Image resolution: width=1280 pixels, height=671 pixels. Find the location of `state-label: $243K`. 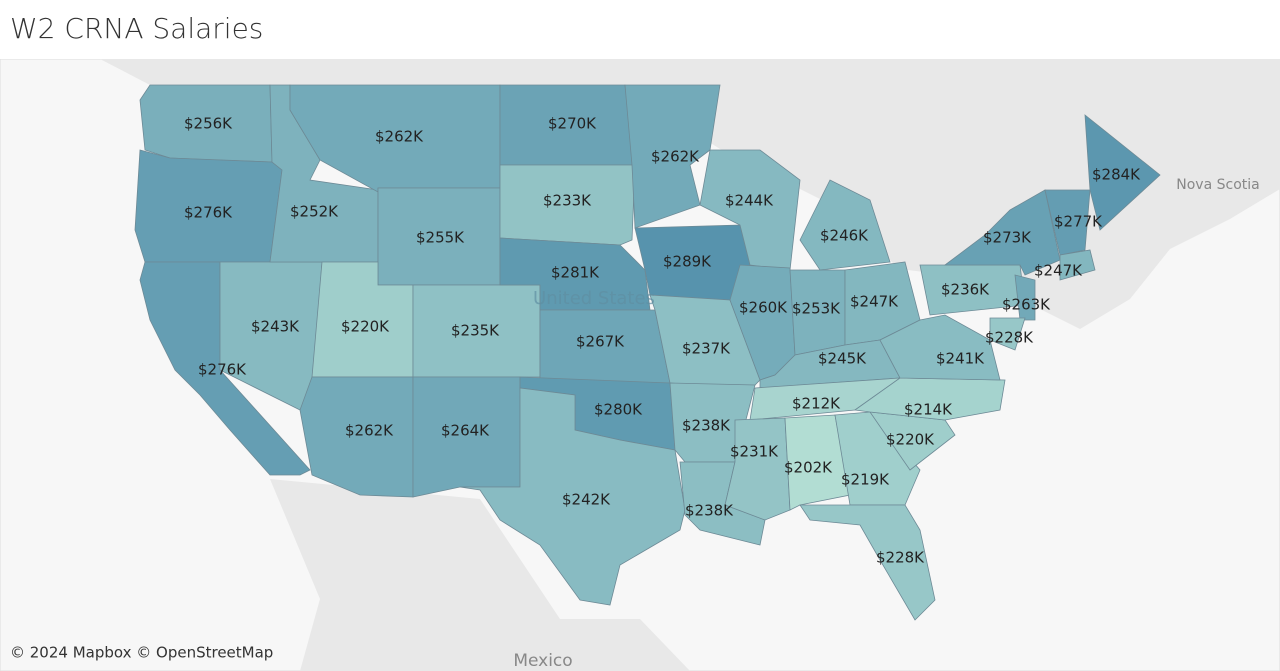

state-label: $243K is located at coordinates (275, 327).